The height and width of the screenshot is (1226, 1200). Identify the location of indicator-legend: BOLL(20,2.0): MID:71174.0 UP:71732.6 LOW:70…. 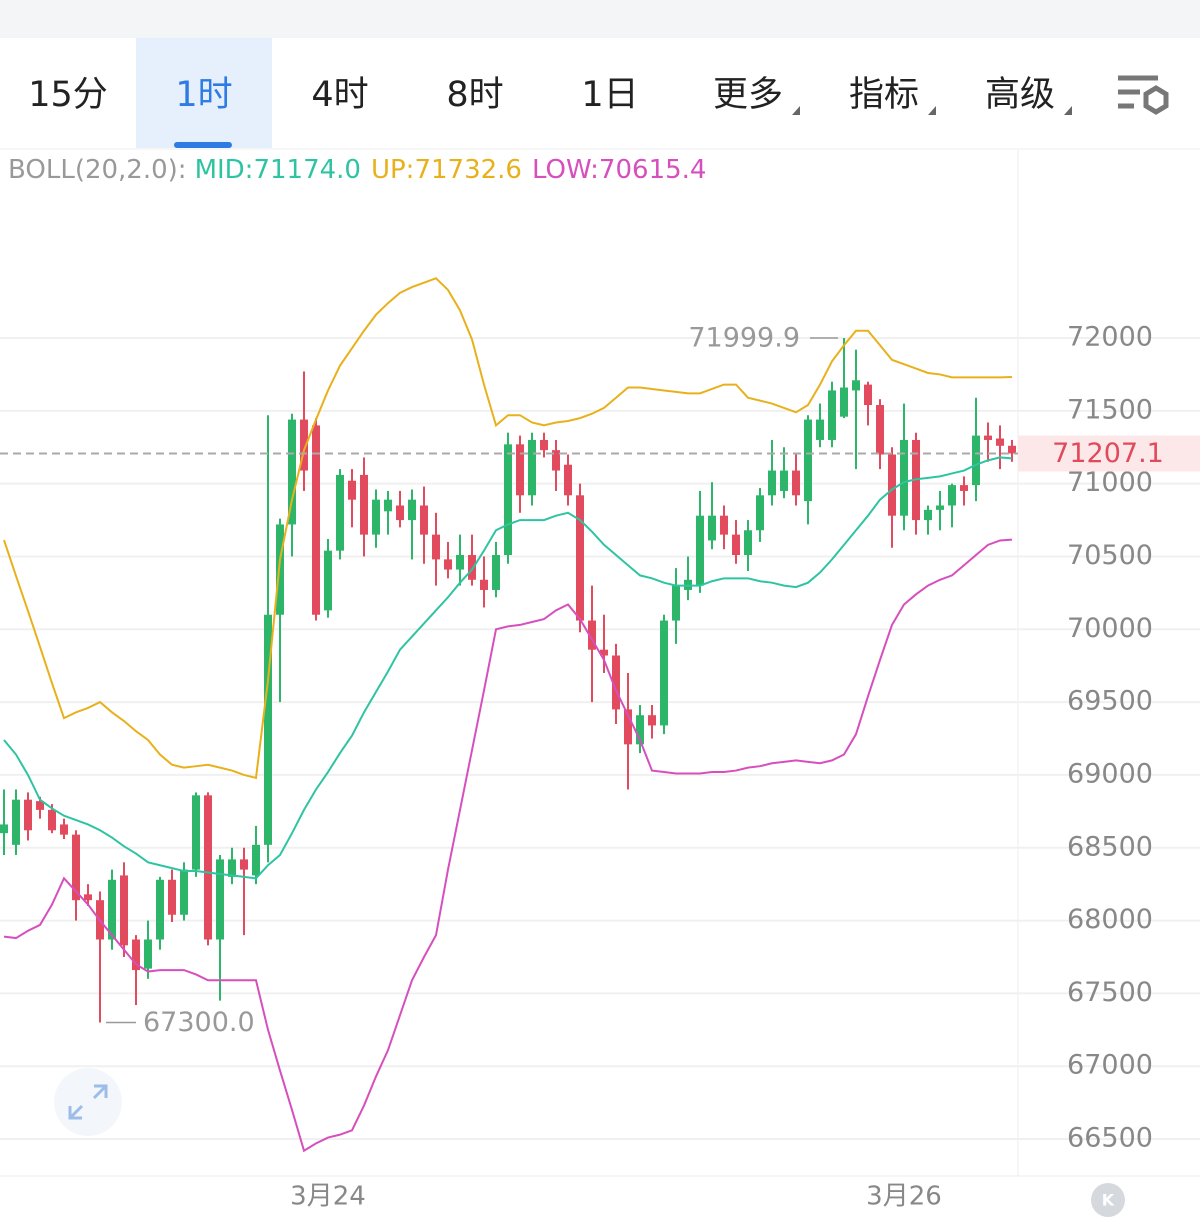
(357, 170).